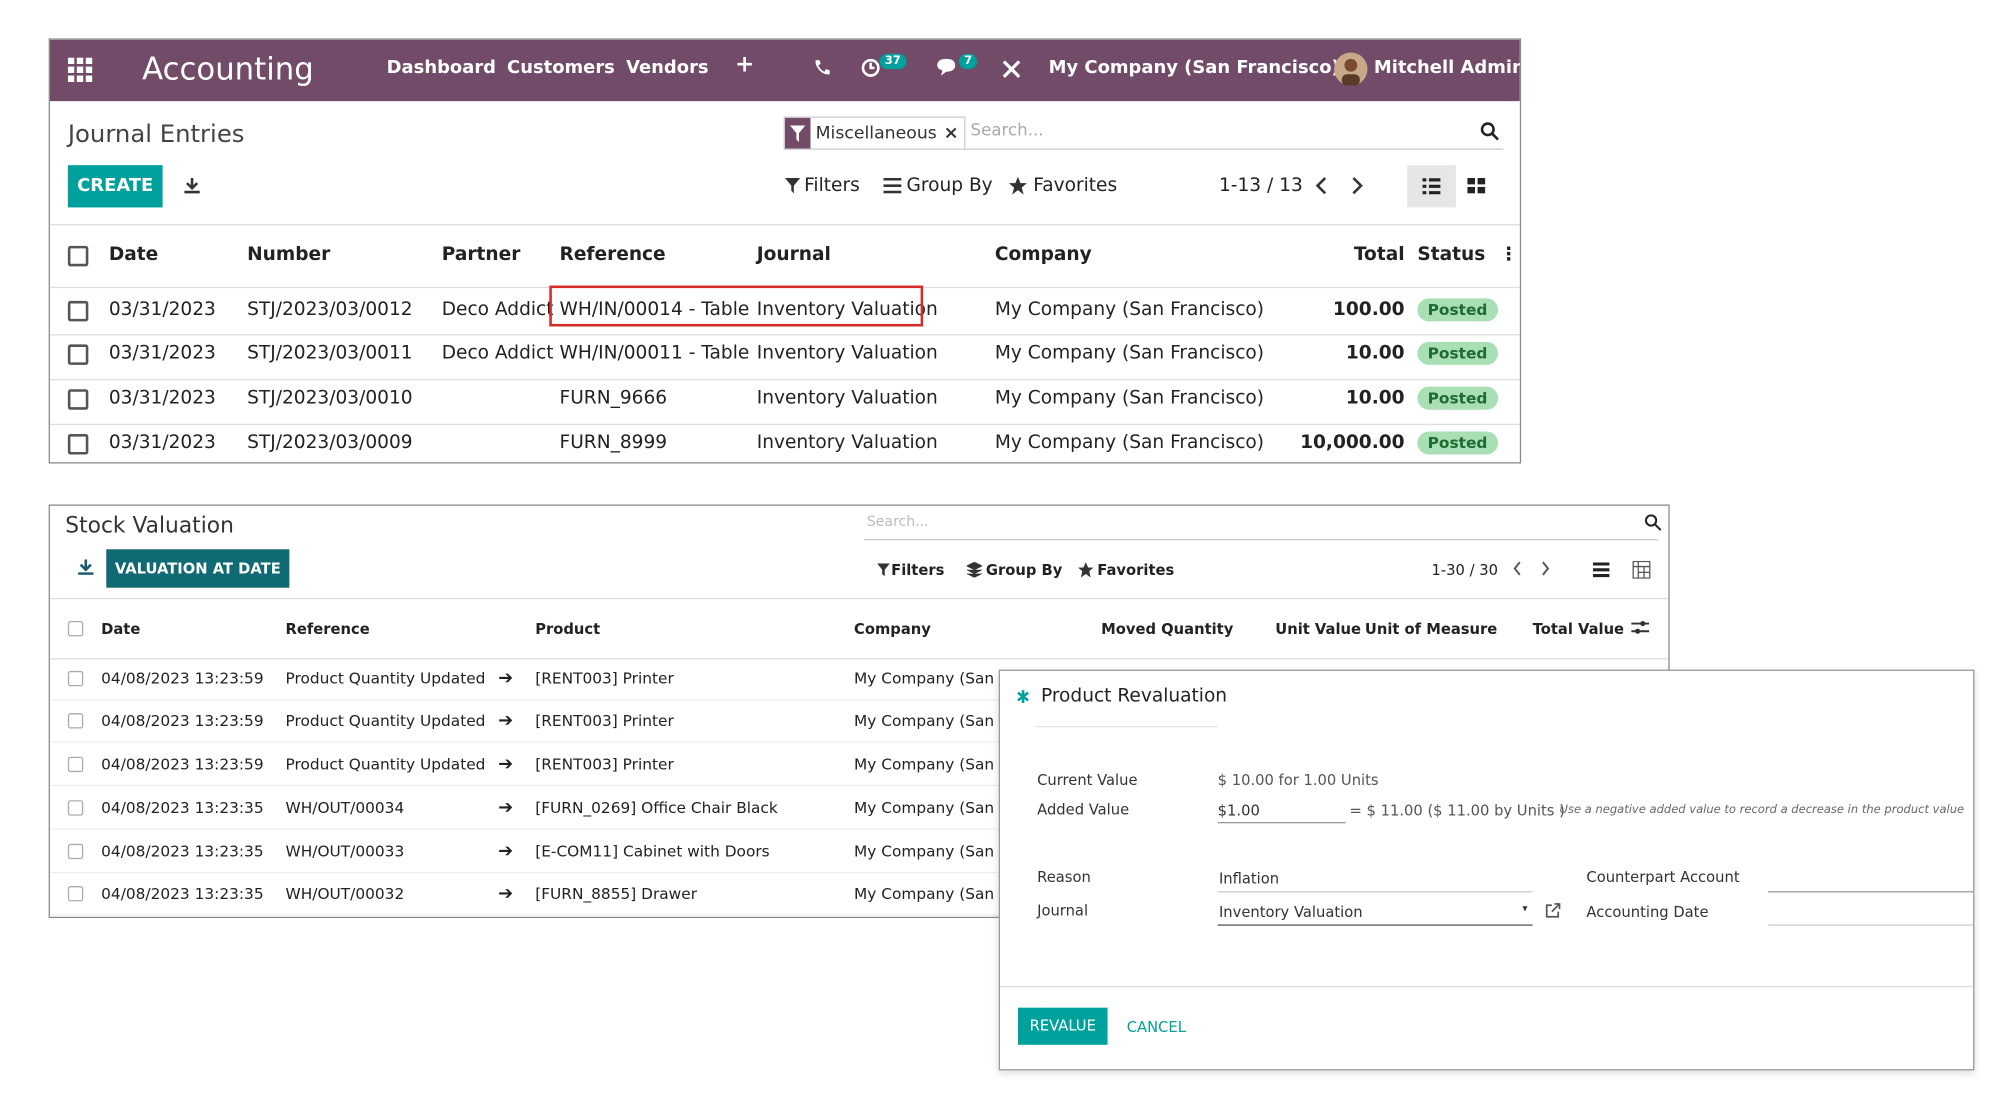  What do you see at coordinates (1062, 1026) in the screenshot?
I see `revalue-button: REVALUE` at bounding box center [1062, 1026].